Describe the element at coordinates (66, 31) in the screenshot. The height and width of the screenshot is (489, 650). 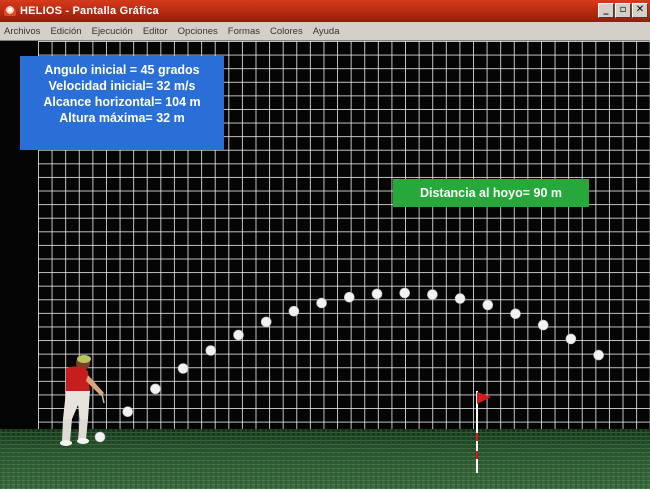
I see `menu-edicion: Edición` at that location.